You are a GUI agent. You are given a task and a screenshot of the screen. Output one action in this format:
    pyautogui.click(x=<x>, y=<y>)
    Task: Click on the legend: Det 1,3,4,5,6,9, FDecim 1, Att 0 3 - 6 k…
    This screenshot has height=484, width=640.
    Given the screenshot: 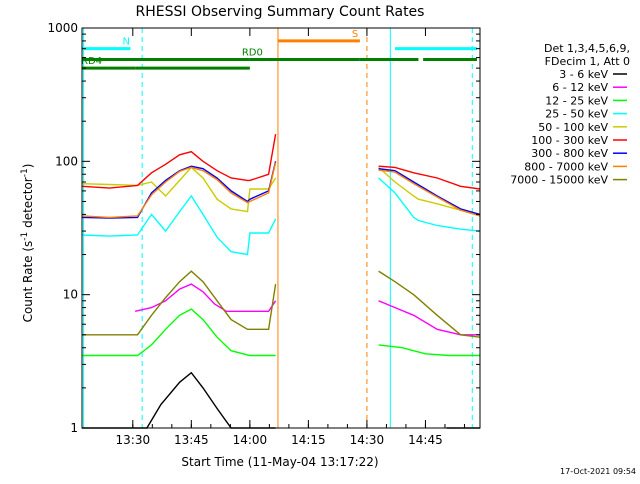 What is the action you would take?
    pyautogui.click(x=570, y=114)
    